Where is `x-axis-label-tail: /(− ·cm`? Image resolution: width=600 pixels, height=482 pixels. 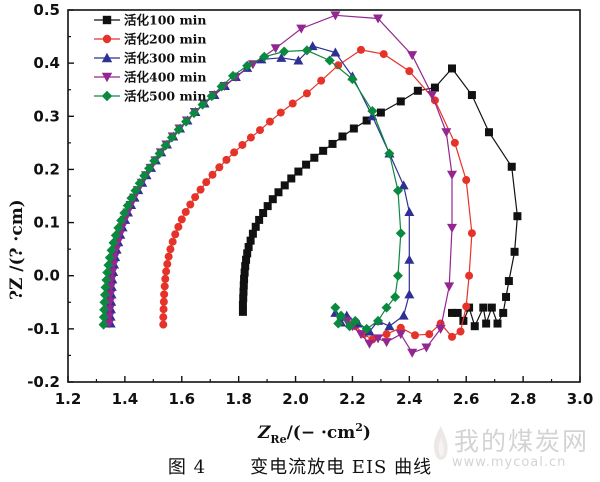
x-axis-label-tail: /(− ·cm is located at coordinates (321, 433).